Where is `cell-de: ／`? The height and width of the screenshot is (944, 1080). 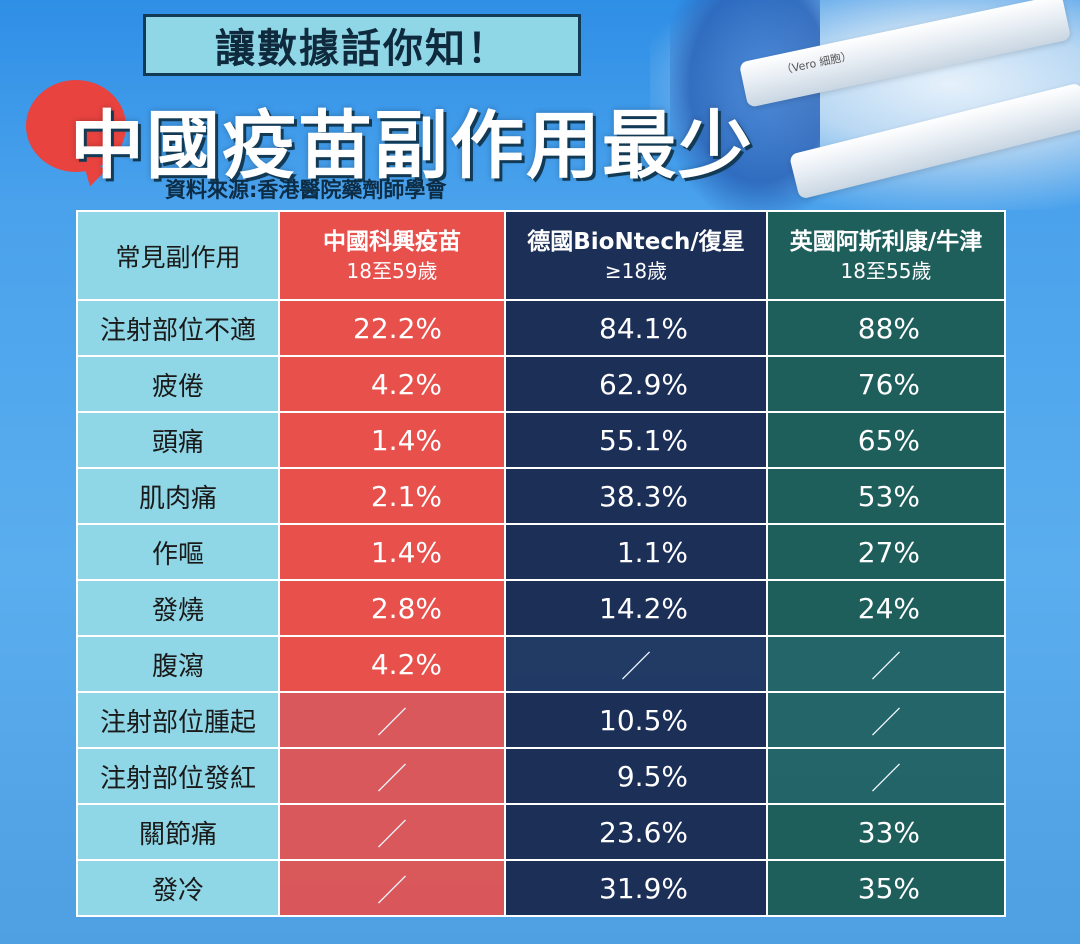
cell-de: ／ is located at coordinates (636, 664).